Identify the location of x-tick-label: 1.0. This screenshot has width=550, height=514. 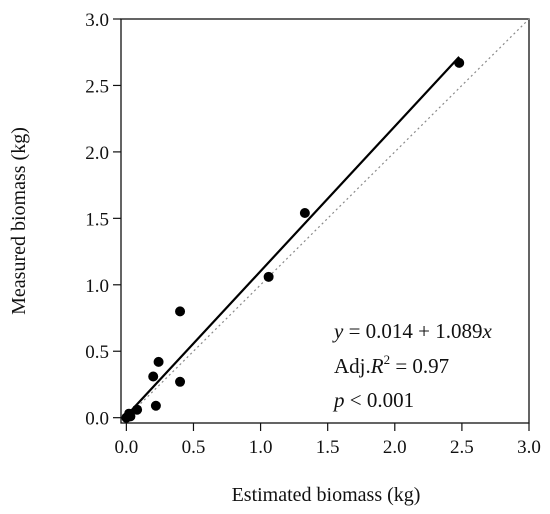
(261, 447).